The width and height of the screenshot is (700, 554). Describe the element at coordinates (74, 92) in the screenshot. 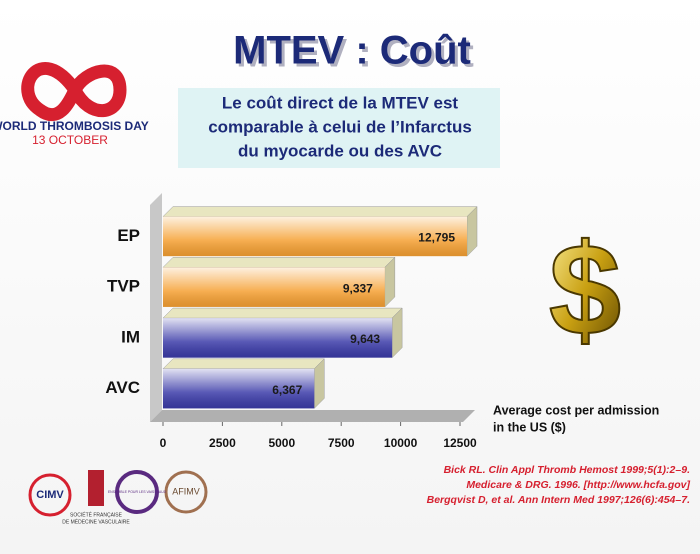

I see `wtd-logo` at that location.